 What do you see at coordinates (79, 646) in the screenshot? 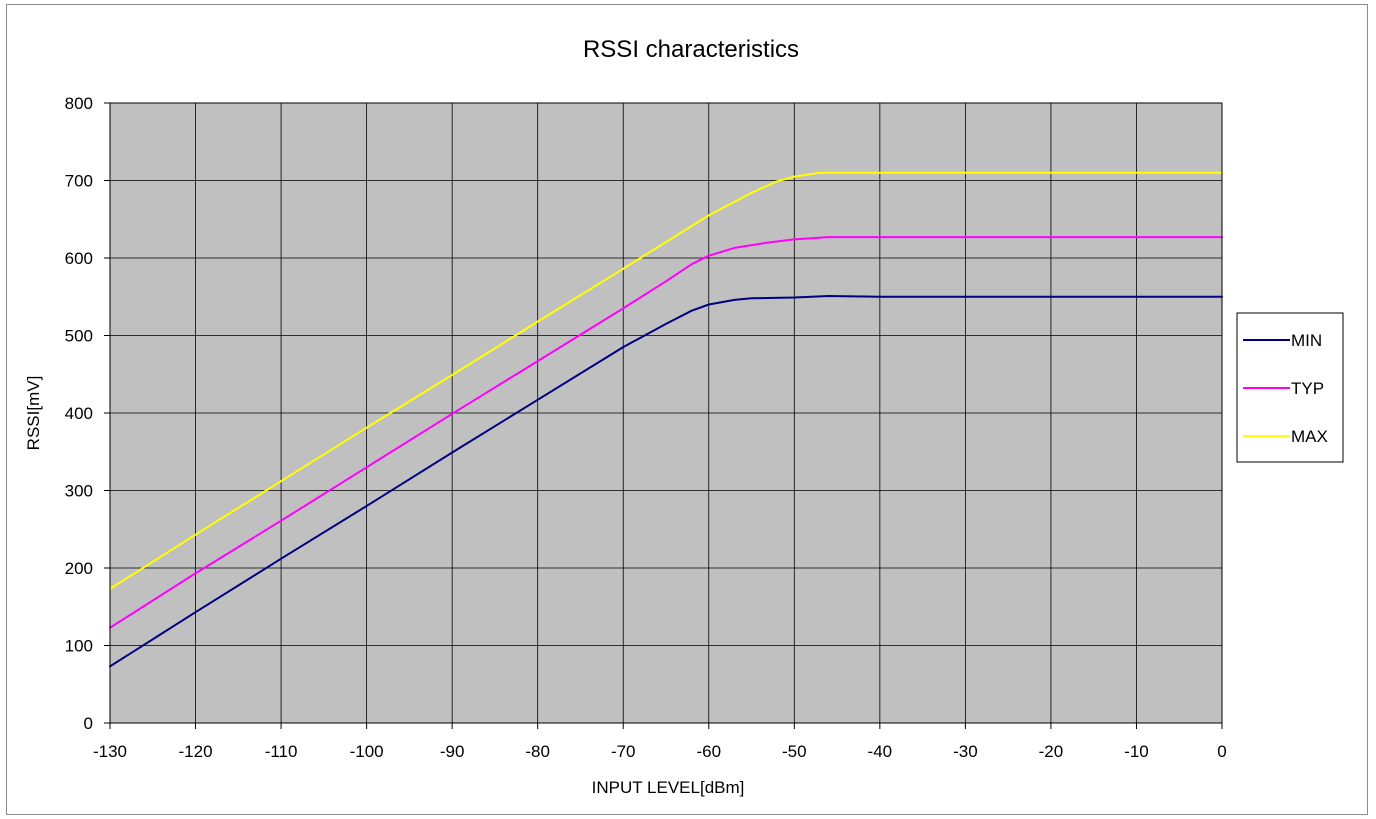
I see `y-tick-label: 100` at bounding box center [79, 646].